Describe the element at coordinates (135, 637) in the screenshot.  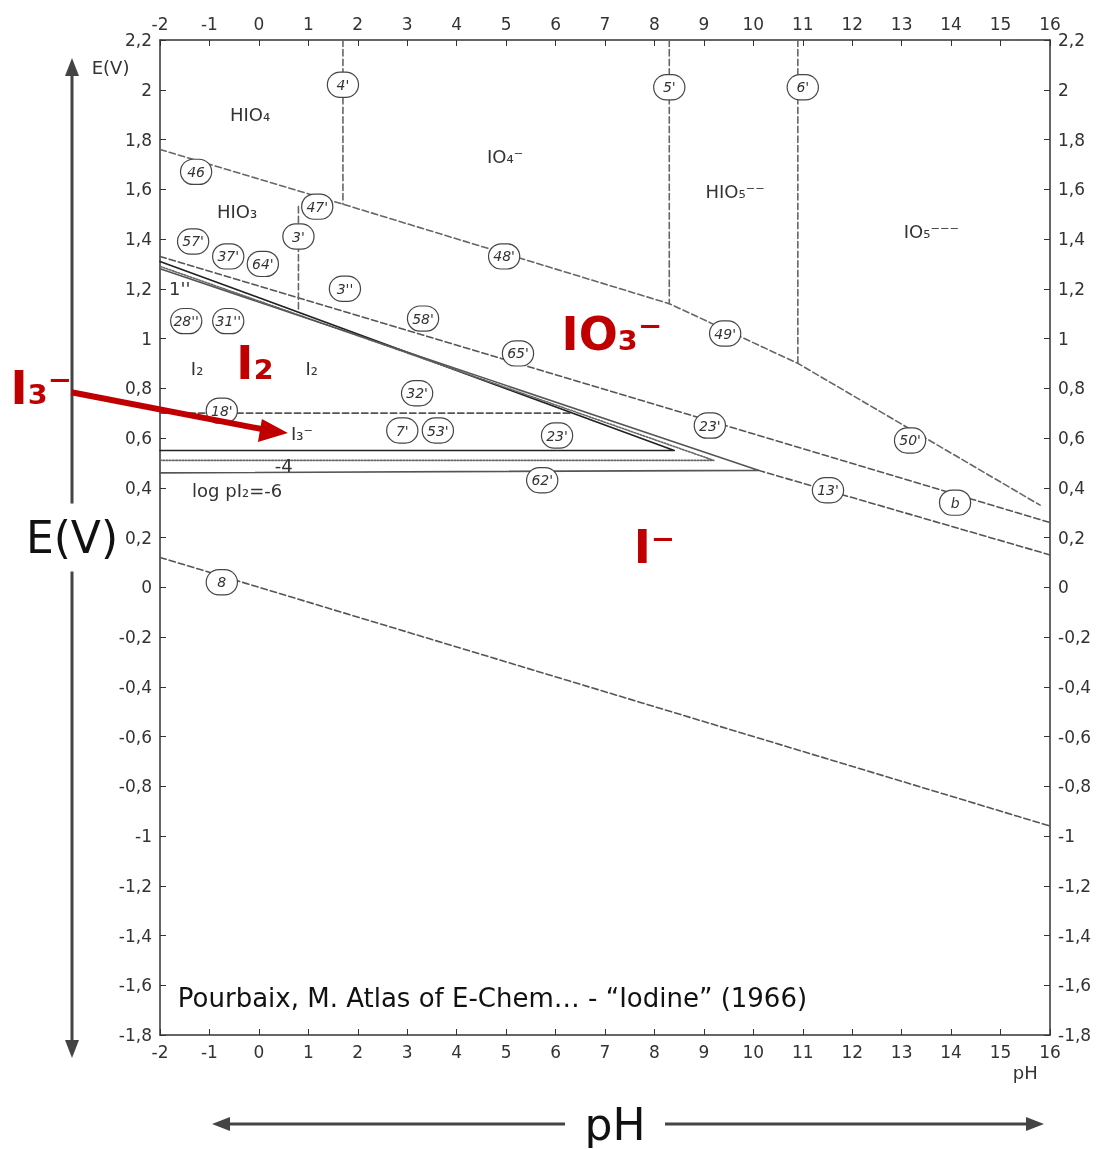
I see `y-tick-label: -0,2` at that location.